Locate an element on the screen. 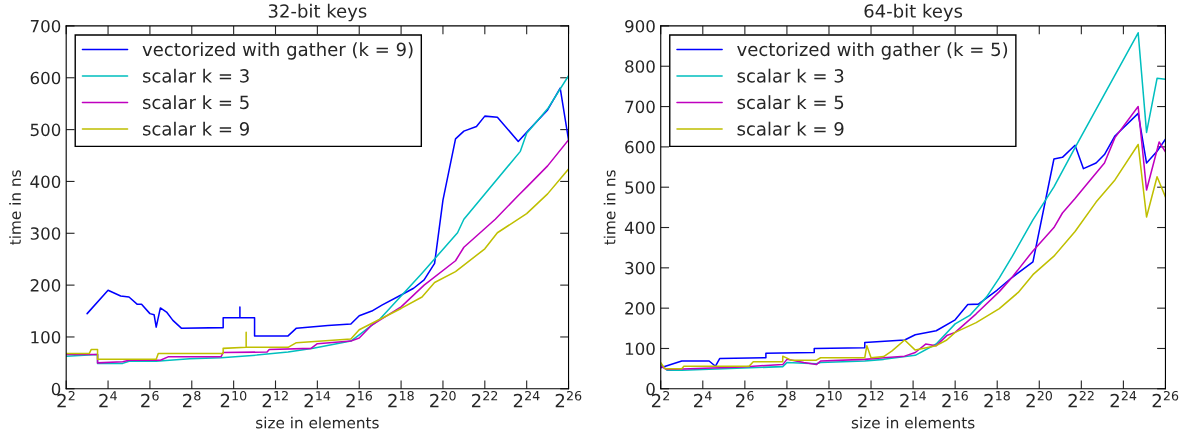  chart-title: 32-bit keys is located at coordinates (317, 12).